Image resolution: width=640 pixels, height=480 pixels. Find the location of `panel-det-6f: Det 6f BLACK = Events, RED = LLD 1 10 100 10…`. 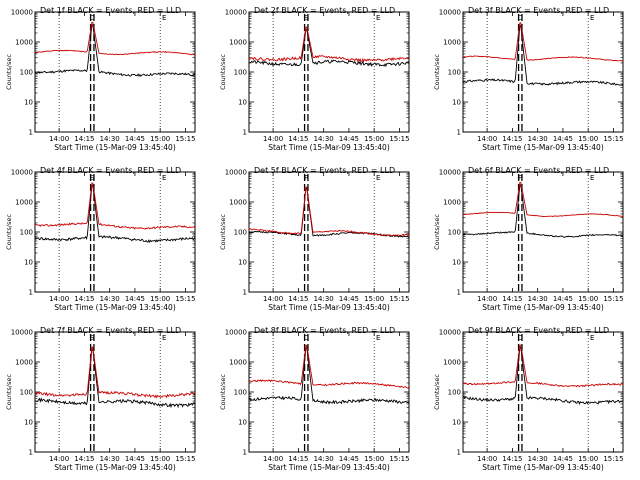

panel-det-6f: Det 6f BLACK = Events, RED = LLD 1 10 100 10… is located at coordinates (528, 239).